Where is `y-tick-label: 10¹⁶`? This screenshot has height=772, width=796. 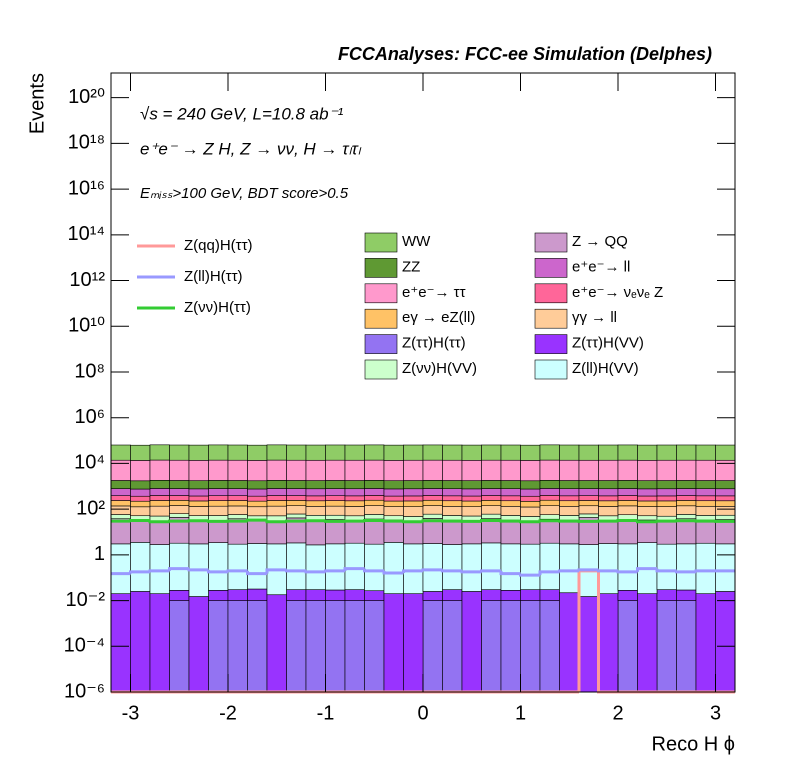 y-tick-label: 10¹⁶ is located at coordinates (86, 188).